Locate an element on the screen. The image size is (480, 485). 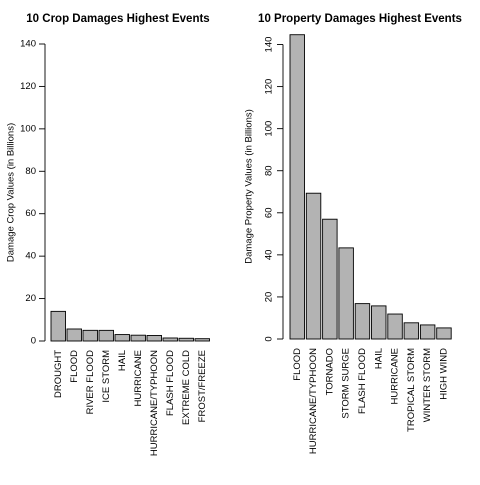
y-axis-label: Damage Crop Values (in Billions) is located at coordinates (11, 192).